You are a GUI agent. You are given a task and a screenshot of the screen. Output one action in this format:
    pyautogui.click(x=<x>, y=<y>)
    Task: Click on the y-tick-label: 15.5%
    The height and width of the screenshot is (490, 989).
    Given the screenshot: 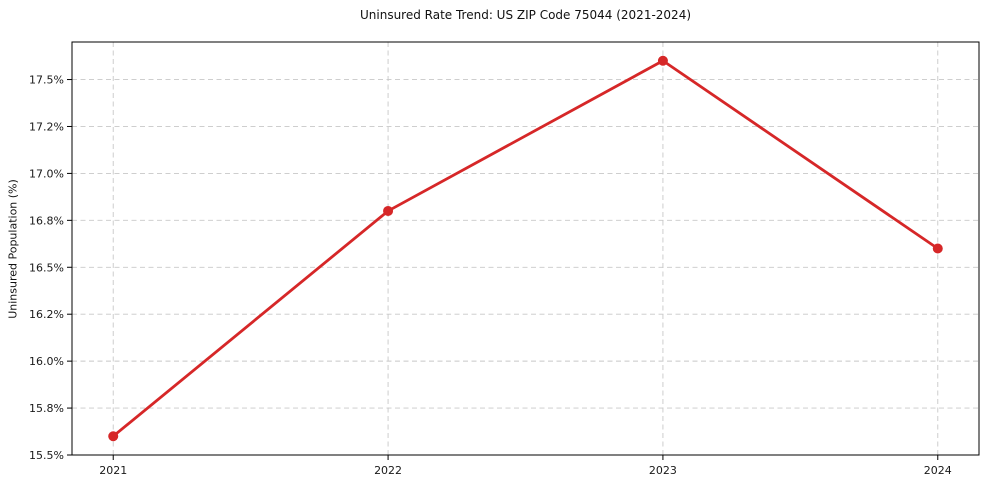 What is the action you would take?
    pyautogui.click(x=46, y=455)
    